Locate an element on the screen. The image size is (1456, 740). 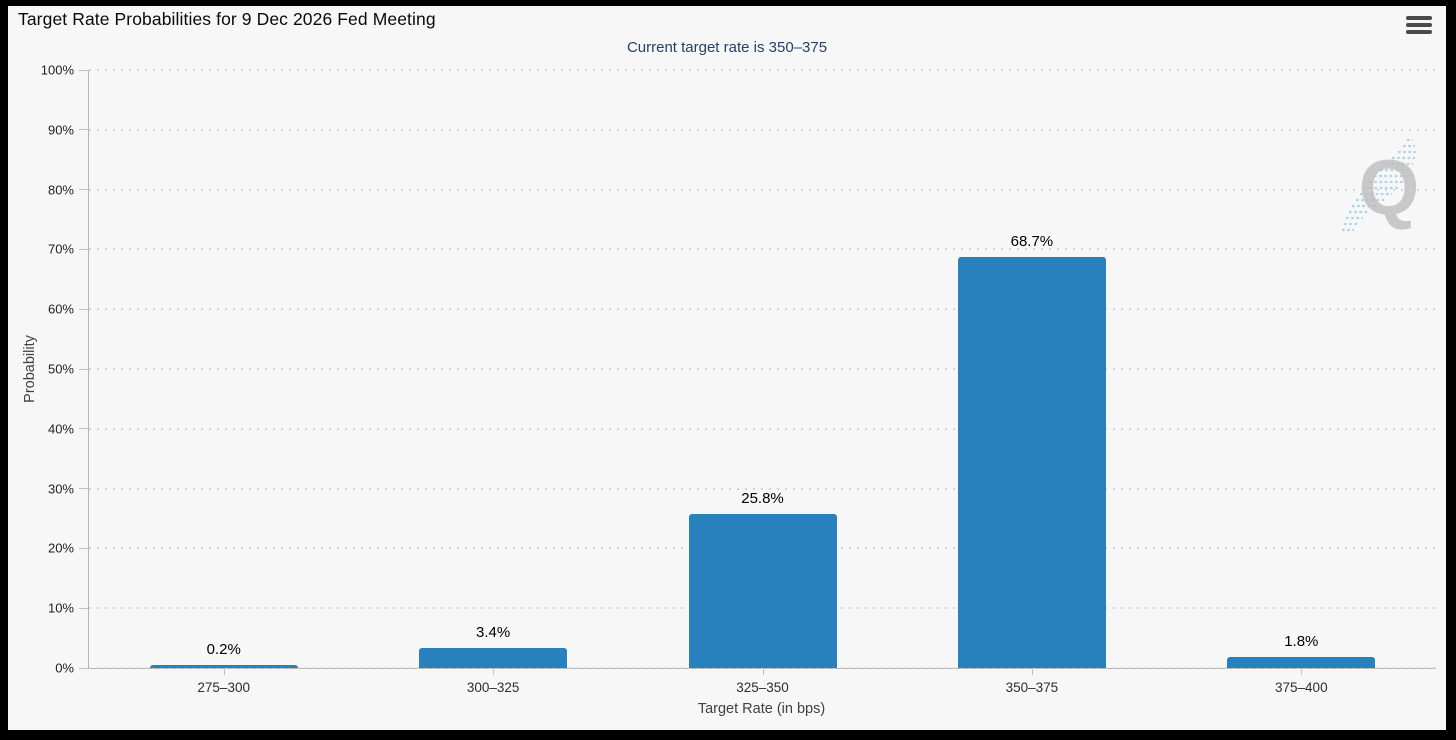
bar-value-label: 0.2% is located at coordinates (223, 649).